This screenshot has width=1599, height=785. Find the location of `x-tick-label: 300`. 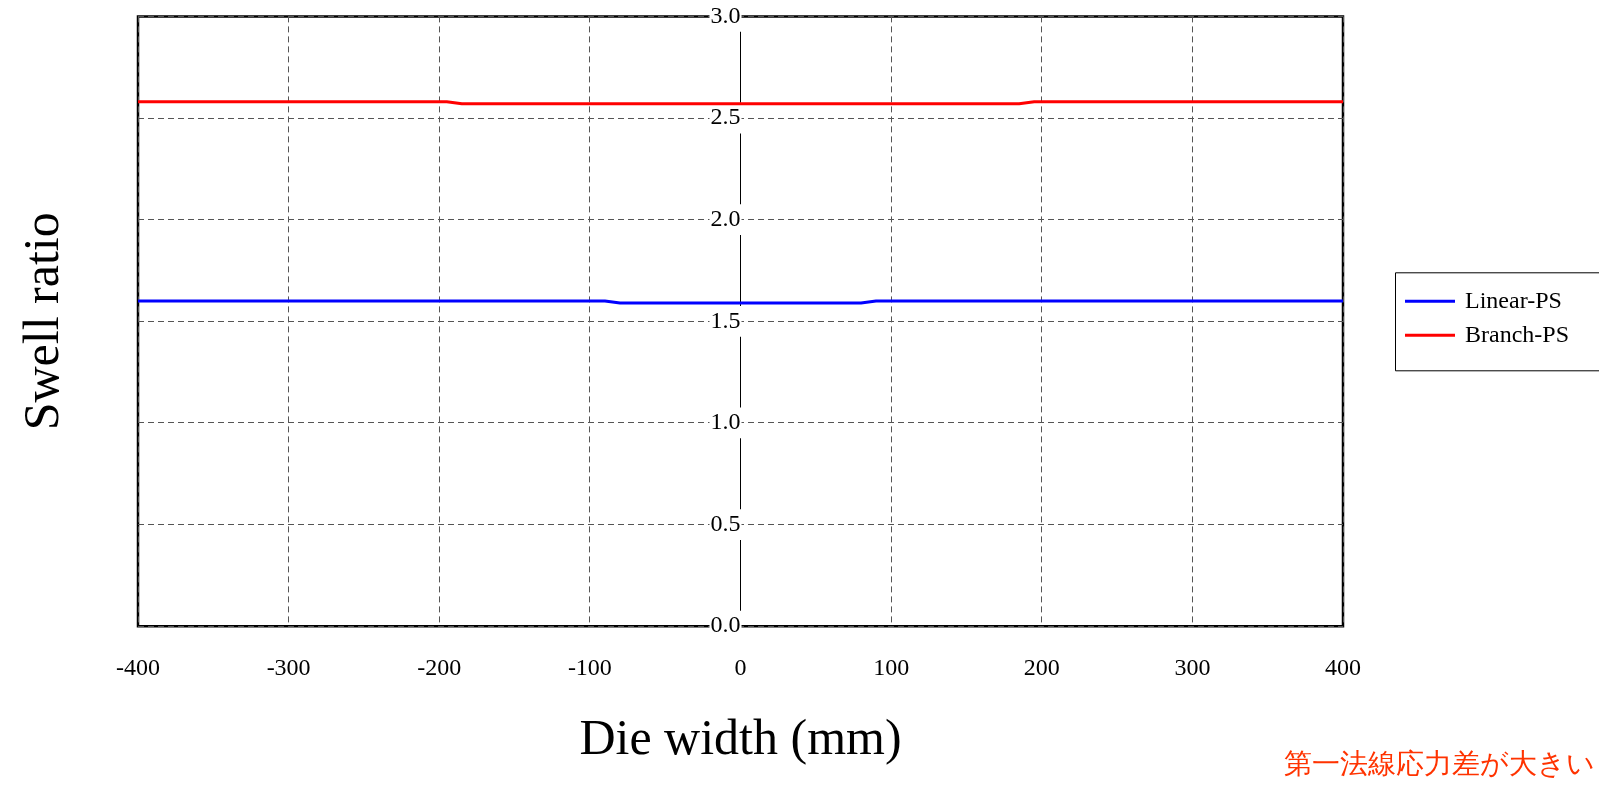

x-tick-label: 300 is located at coordinates (1192, 666).